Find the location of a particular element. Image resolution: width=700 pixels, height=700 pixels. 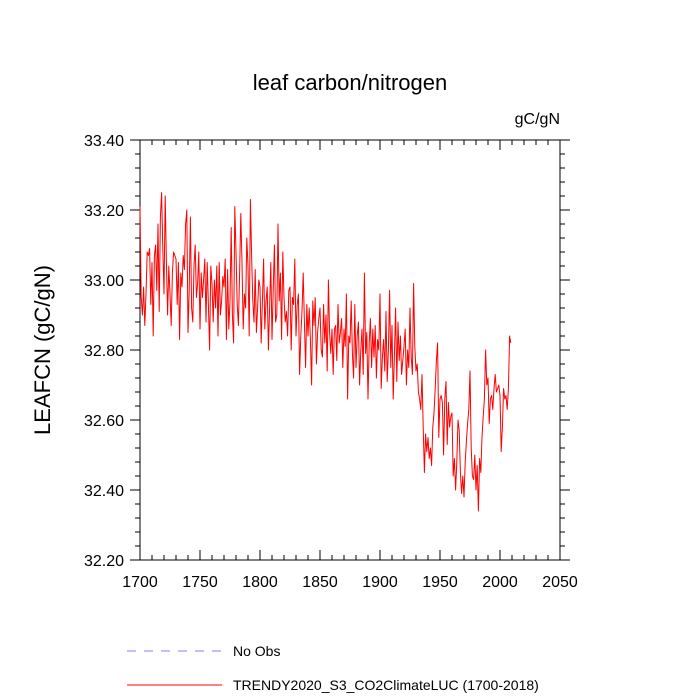

x-tick-label: 1900 is located at coordinates (380, 582).